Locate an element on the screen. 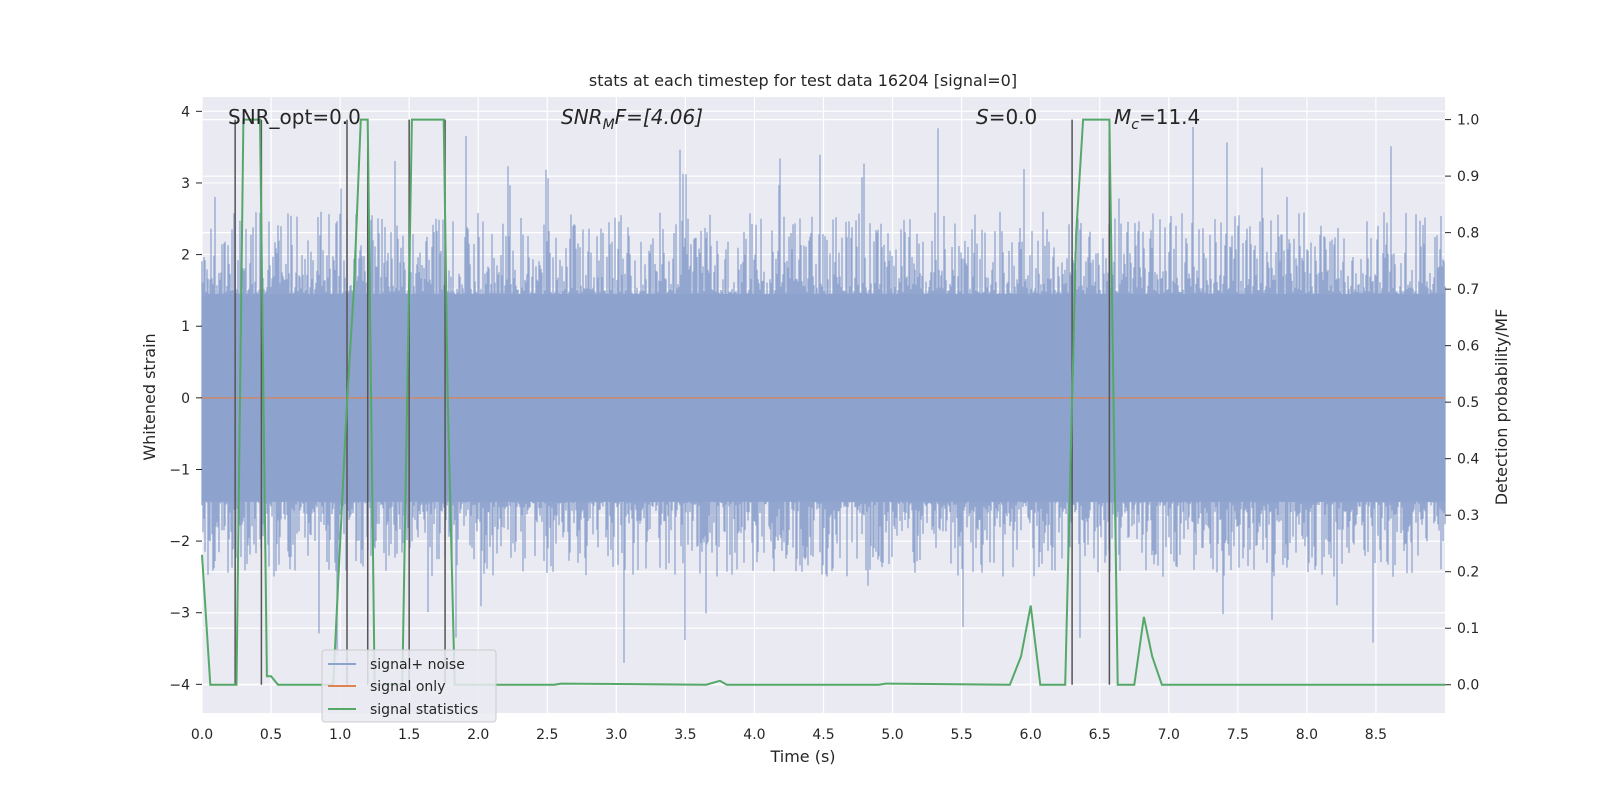  y-tick-label: 2 is located at coordinates (185, 256).